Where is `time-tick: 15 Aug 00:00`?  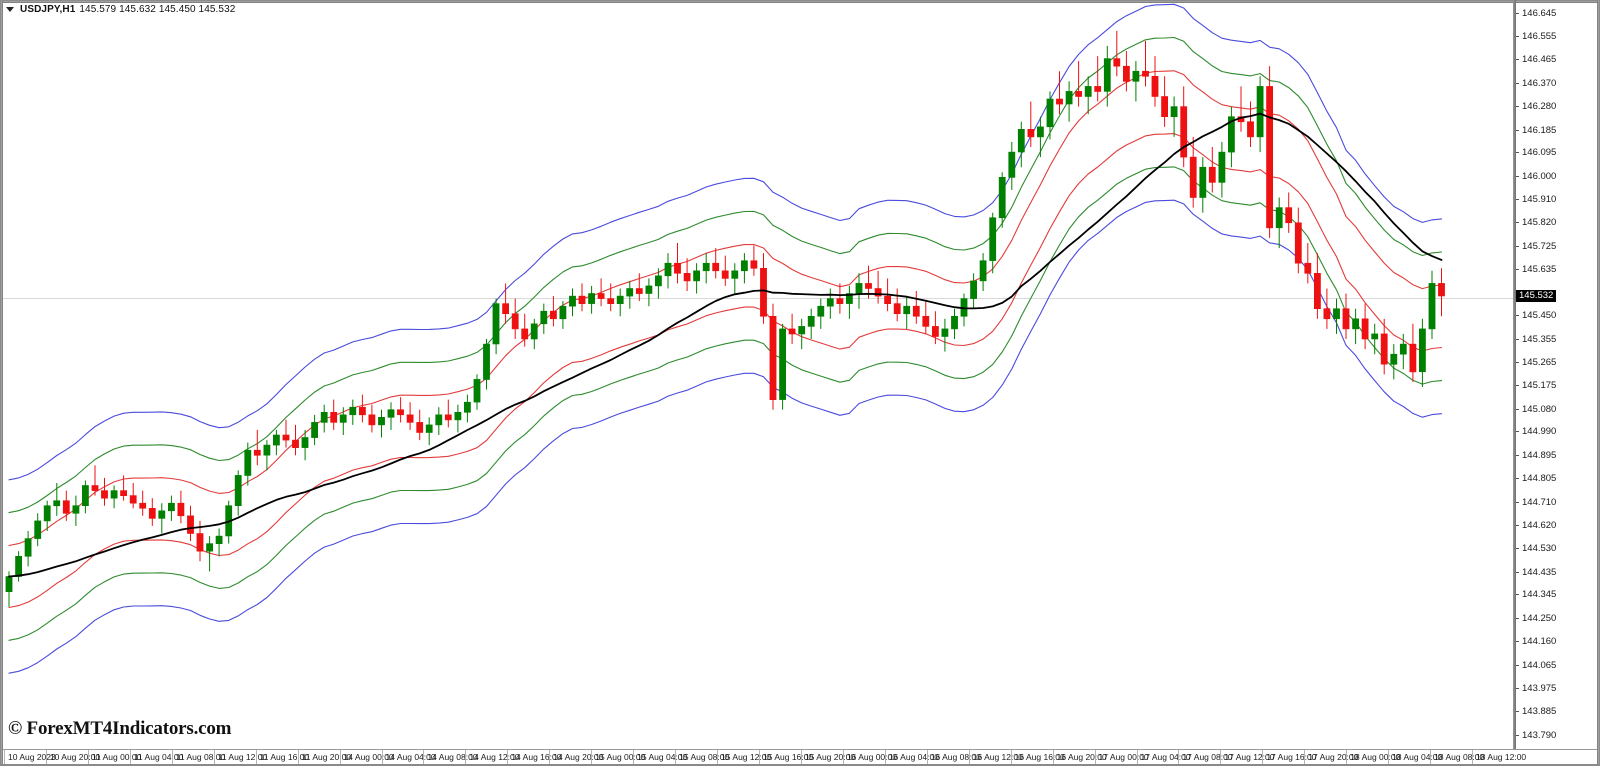 time-tick: 15 Aug 00:00 is located at coordinates (618, 757).